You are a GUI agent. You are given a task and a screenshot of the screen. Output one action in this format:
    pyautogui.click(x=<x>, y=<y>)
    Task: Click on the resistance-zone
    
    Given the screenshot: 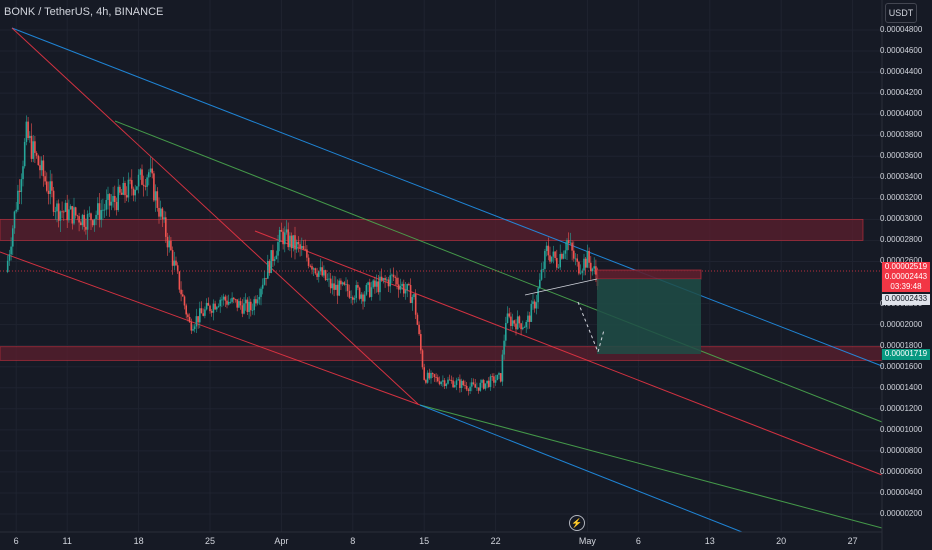 What is the action you would take?
    pyautogui.click(x=432, y=229)
    